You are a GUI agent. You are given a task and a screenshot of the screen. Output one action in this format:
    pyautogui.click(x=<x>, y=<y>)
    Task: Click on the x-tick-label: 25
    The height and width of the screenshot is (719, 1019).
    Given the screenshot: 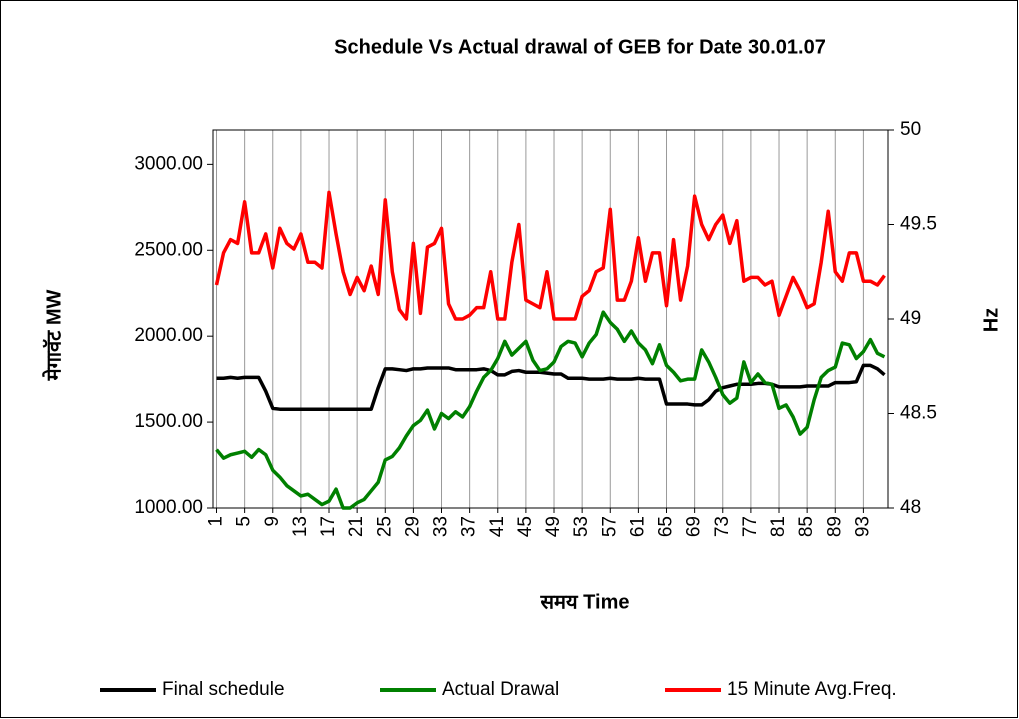 What is the action you would take?
    pyautogui.click(x=384, y=526)
    